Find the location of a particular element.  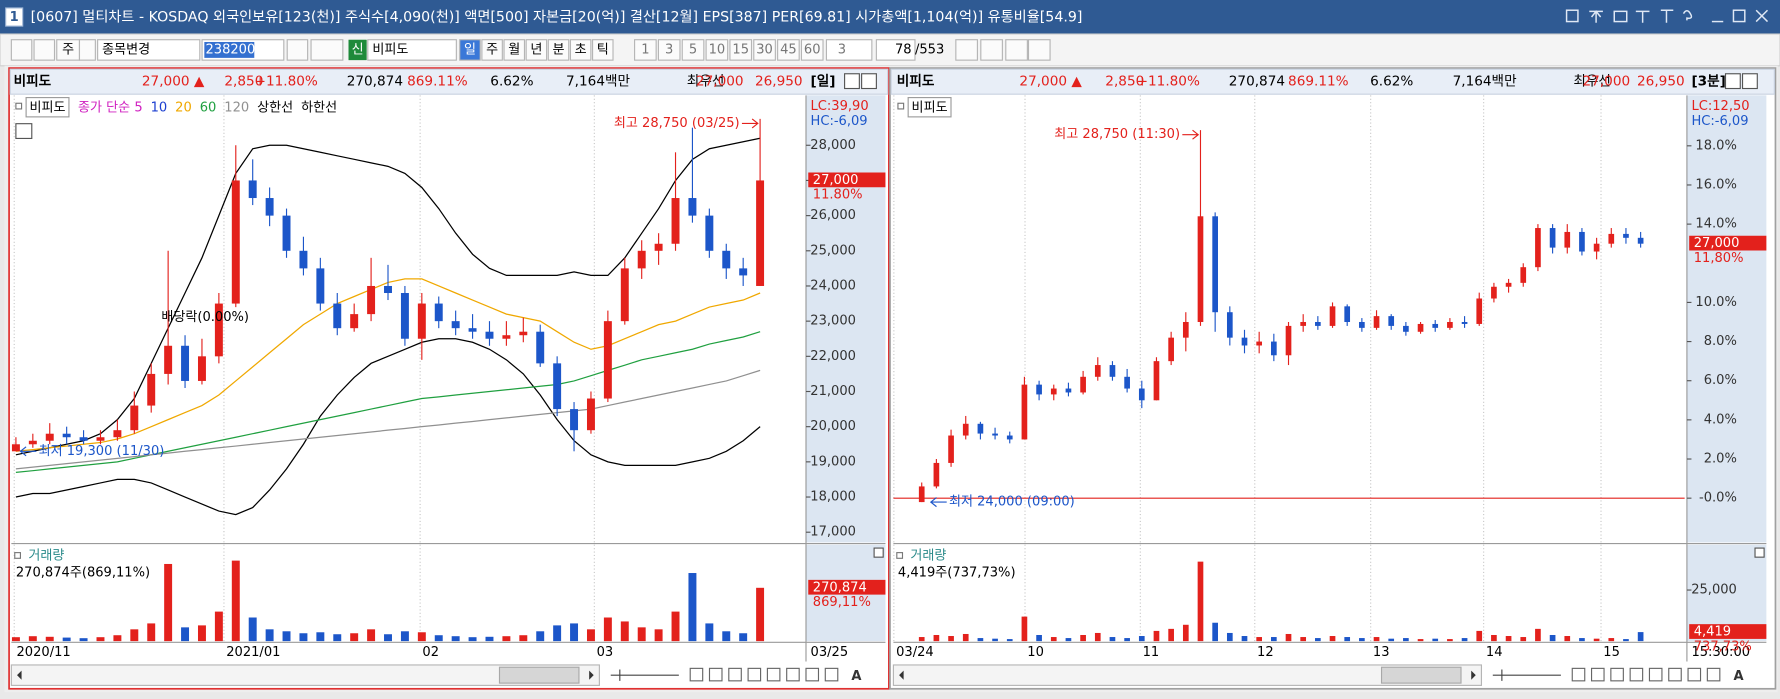

ctrl-font is located at coordinates (1667, 16).